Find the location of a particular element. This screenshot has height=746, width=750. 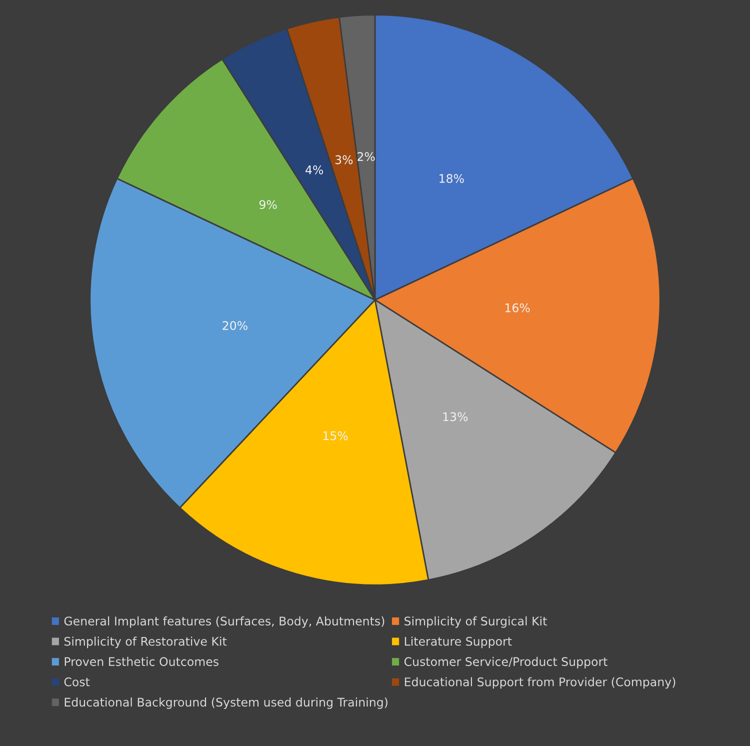

data-label: 16% is located at coordinates (517, 307).